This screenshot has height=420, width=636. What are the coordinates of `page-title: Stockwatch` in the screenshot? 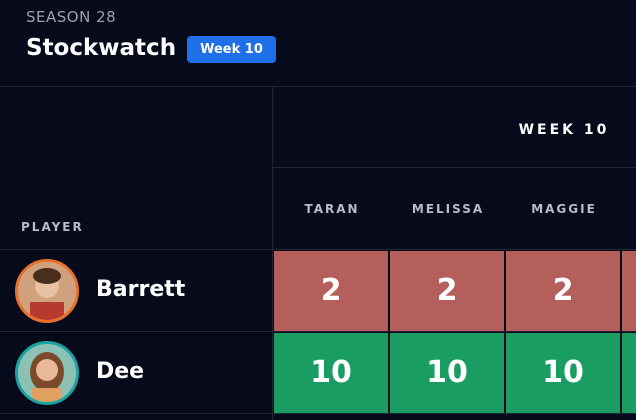 It's located at (101, 48).